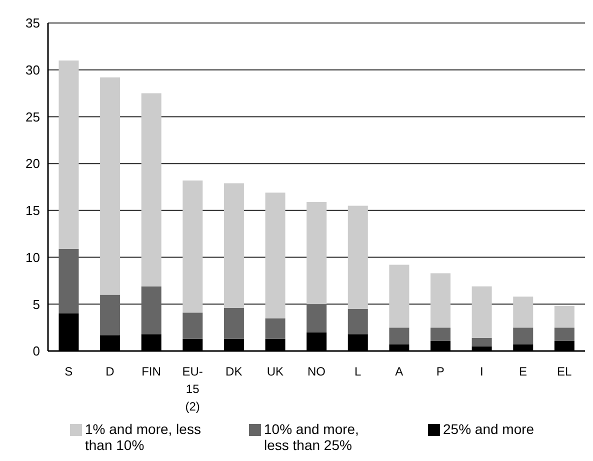 Image resolution: width=593 pixels, height=461 pixels. I want to click on y-tick-label: 15, so click(33, 210).